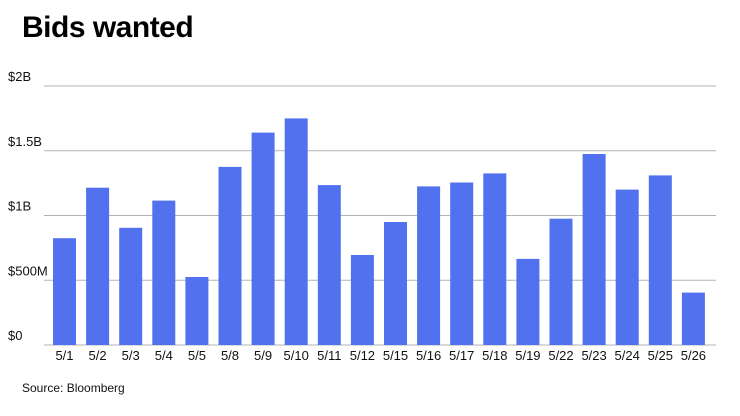 The width and height of the screenshot is (740, 416). What do you see at coordinates (329, 355) in the screenshot?
I see `x-tick-label: 5/11` at bounding box center [329, 355].